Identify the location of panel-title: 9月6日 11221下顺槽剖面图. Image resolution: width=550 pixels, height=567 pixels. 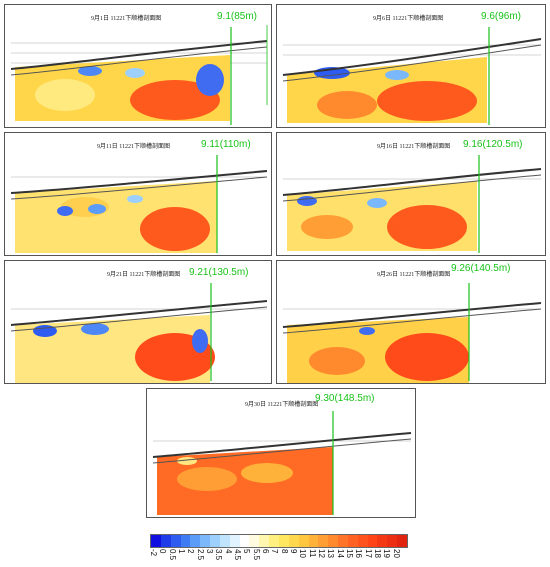
(408, 19).